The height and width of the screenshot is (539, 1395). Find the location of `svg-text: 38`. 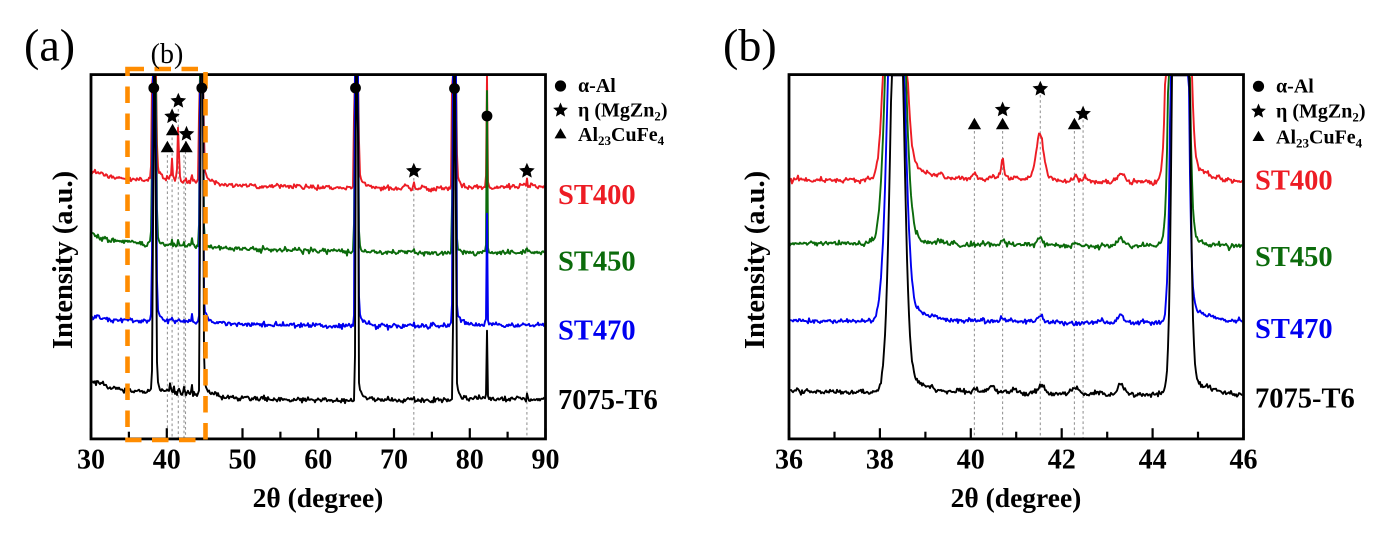

svg-text: 38 is located at coordinates (880, 460).